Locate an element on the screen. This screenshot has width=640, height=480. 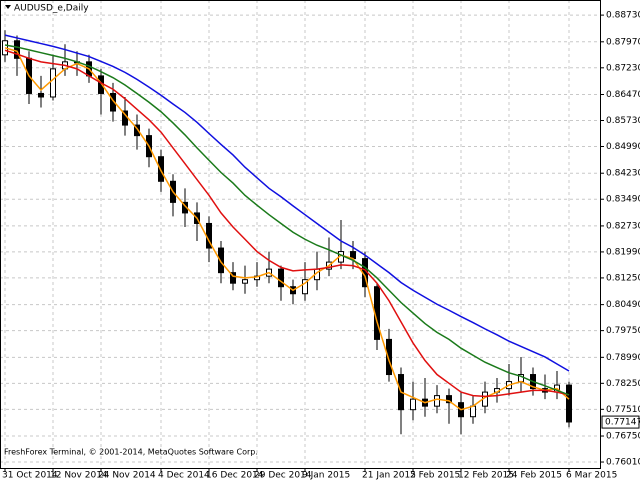
y-tick-label: 0.87230 is located at coordinates (623, 68).